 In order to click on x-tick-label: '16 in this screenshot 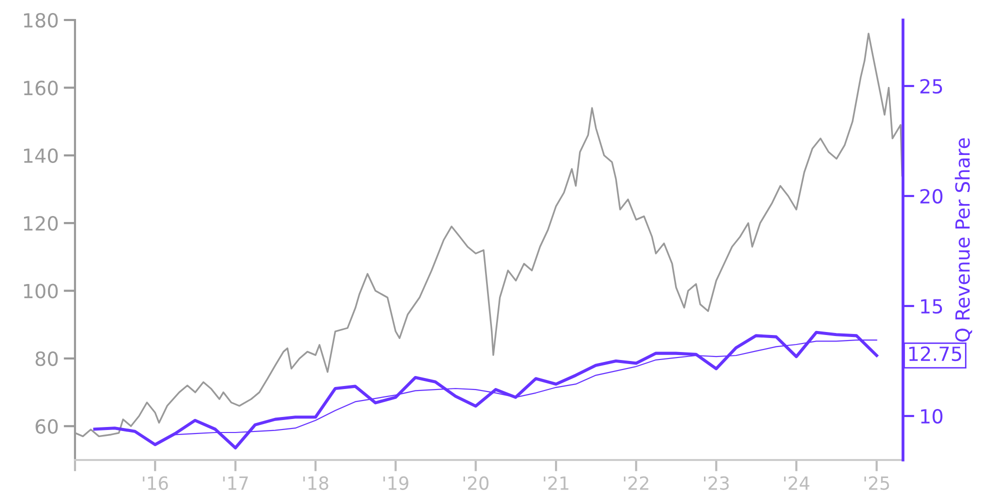, I will do `click(155, 483)`.